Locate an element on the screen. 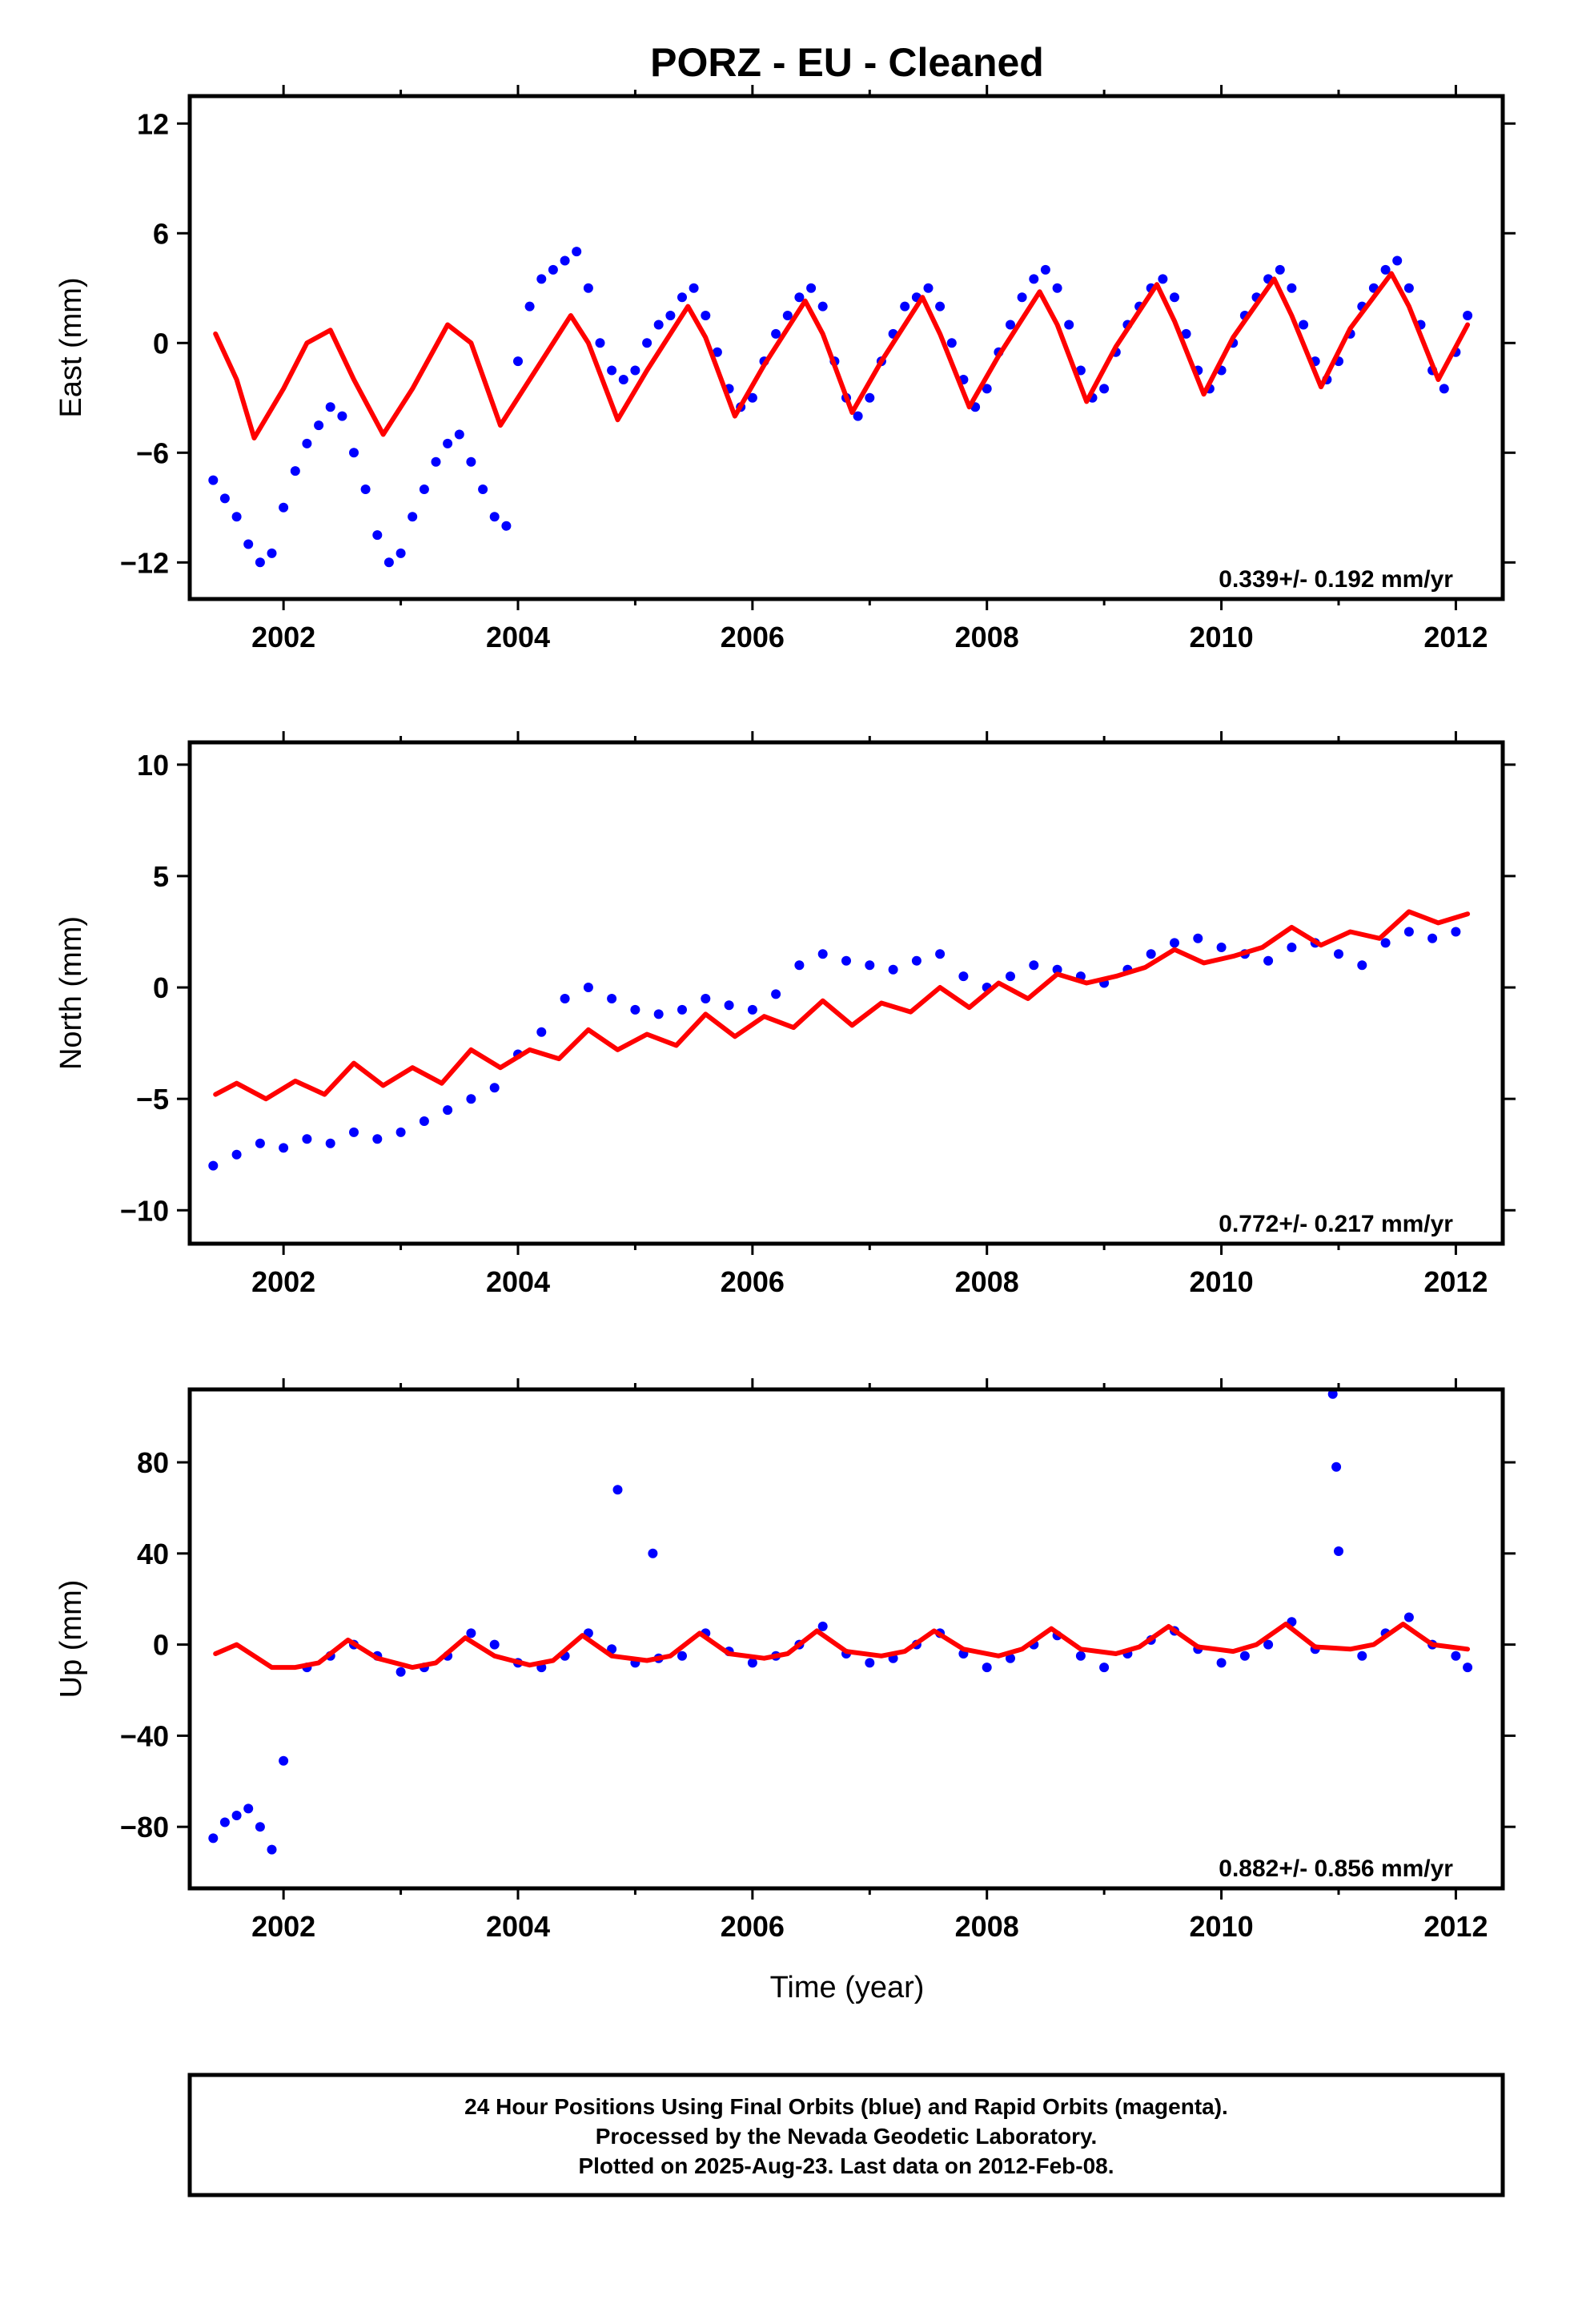  x-tick-label: 2002 is located at coordinates (283, 1281).